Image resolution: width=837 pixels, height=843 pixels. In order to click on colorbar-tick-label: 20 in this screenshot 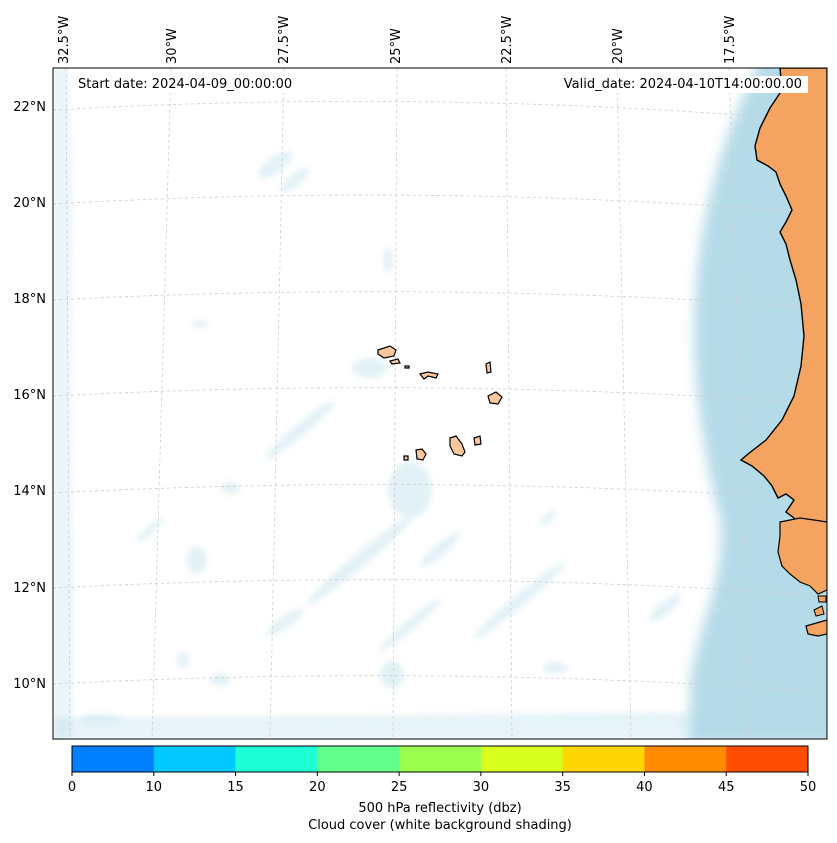, I will do `click(317, 787)`.